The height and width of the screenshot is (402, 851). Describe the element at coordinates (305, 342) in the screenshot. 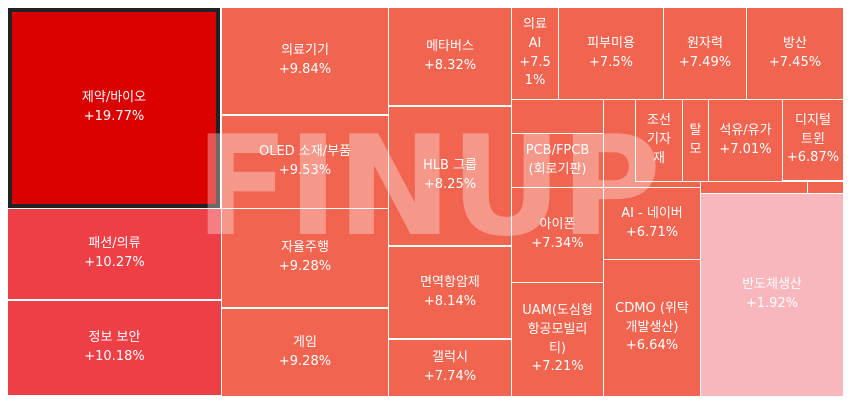

I see `tile-label: 게임` at that location.